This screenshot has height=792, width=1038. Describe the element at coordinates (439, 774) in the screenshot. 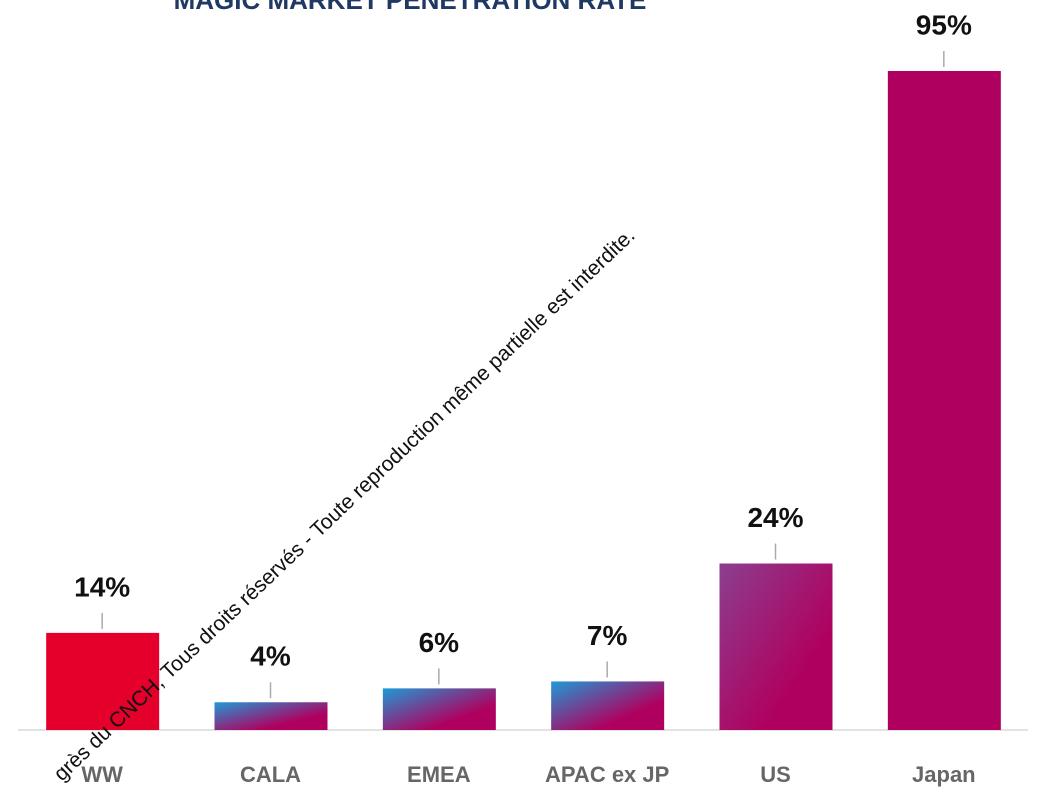

I see `x-tick-label: EMEA` at that location.